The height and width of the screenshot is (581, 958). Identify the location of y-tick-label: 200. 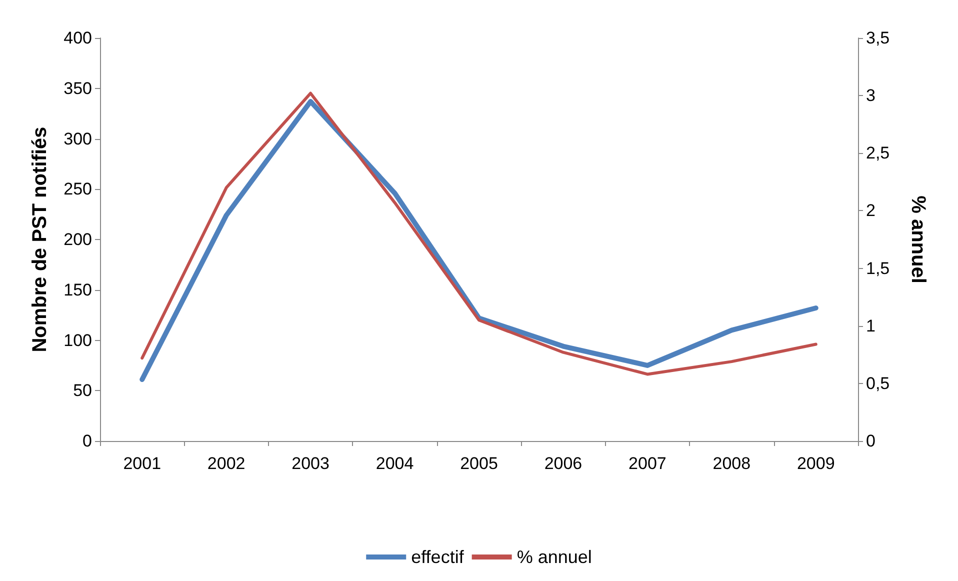
(78, 239).